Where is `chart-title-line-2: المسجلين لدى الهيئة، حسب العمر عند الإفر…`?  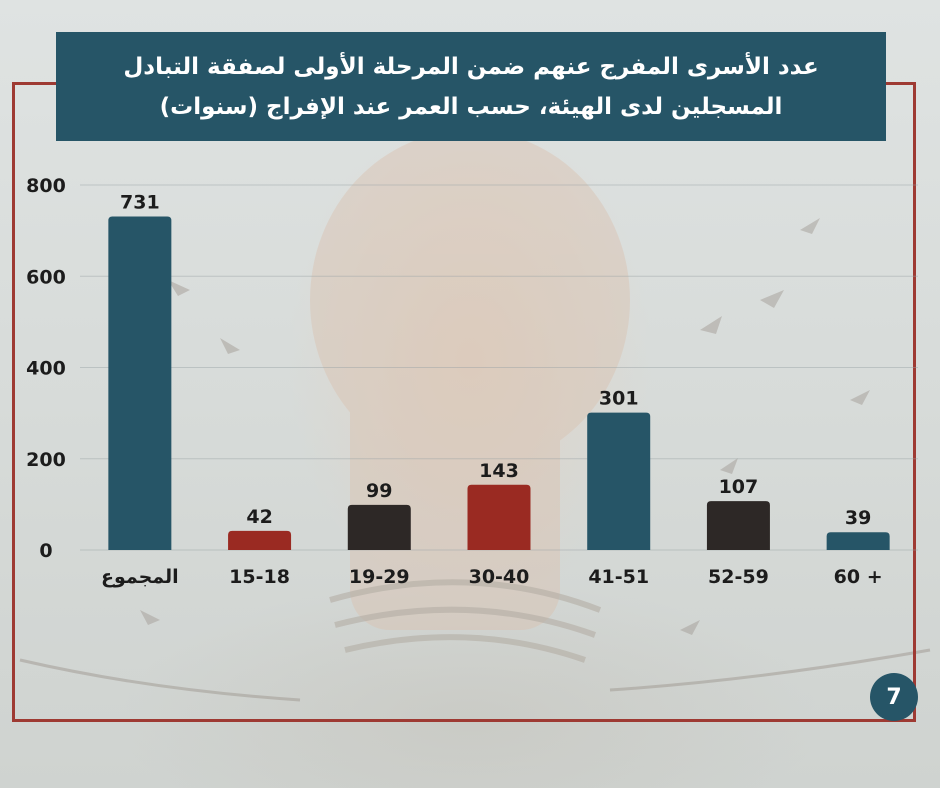 chart-title-line-2: المسجلين لدى الهيئة، حسب العمر عند الإفر… is located at coordinates (471, 106).